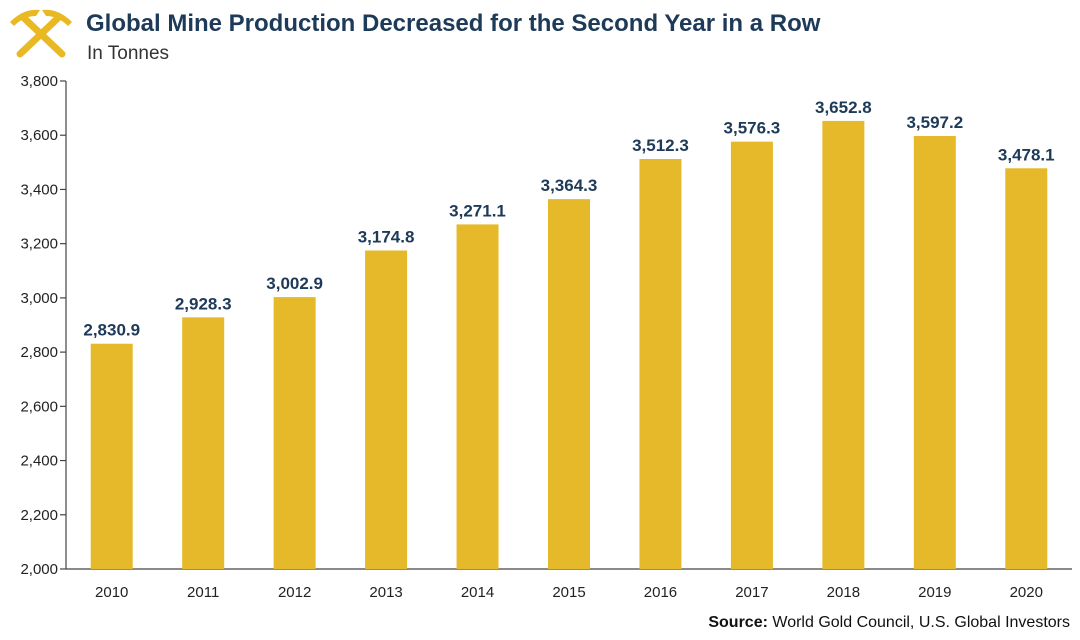 The width and height of the screenshot is (1080, 640). What do you see at coordinates (751, 592) in the screenshot?
I see `x-tick-label-2017: 2017` at bounding box center [751, 592].